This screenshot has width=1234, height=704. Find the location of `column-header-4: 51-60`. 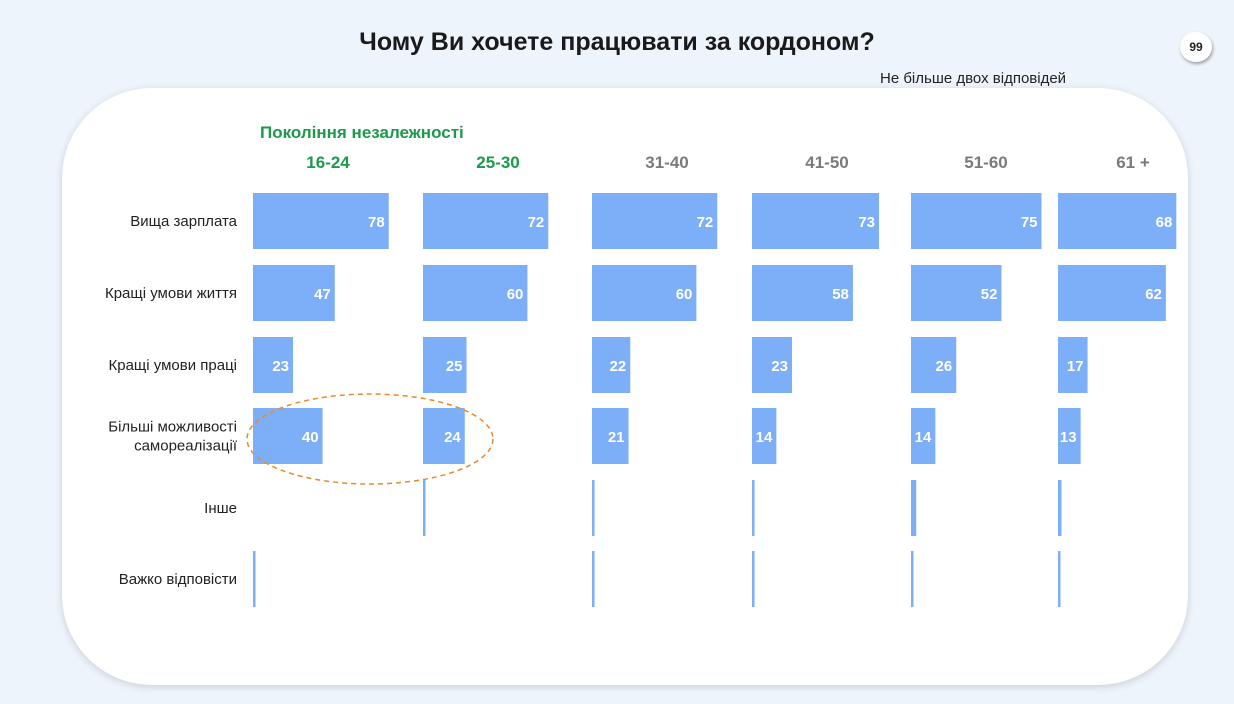

column-header-4: 51-60 is located at coordinates (985, 162).